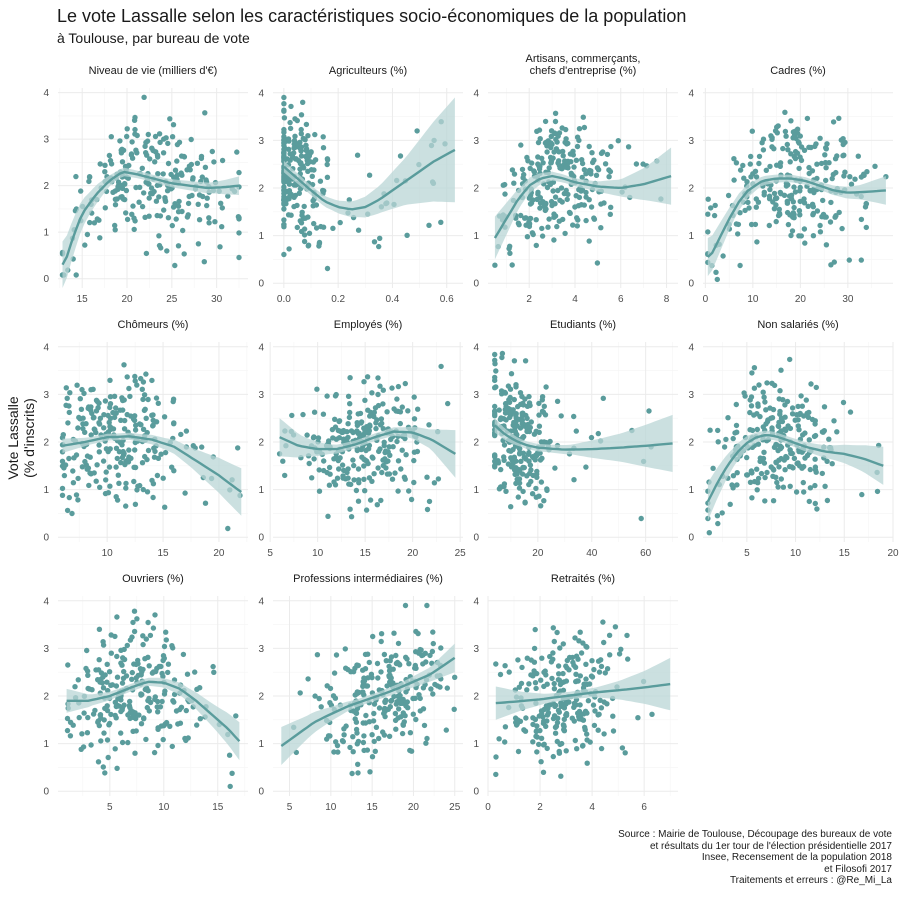 The width and height of the screenshot is (900, 900). I want to click on y-tick-label: 4, so click(46, 93).